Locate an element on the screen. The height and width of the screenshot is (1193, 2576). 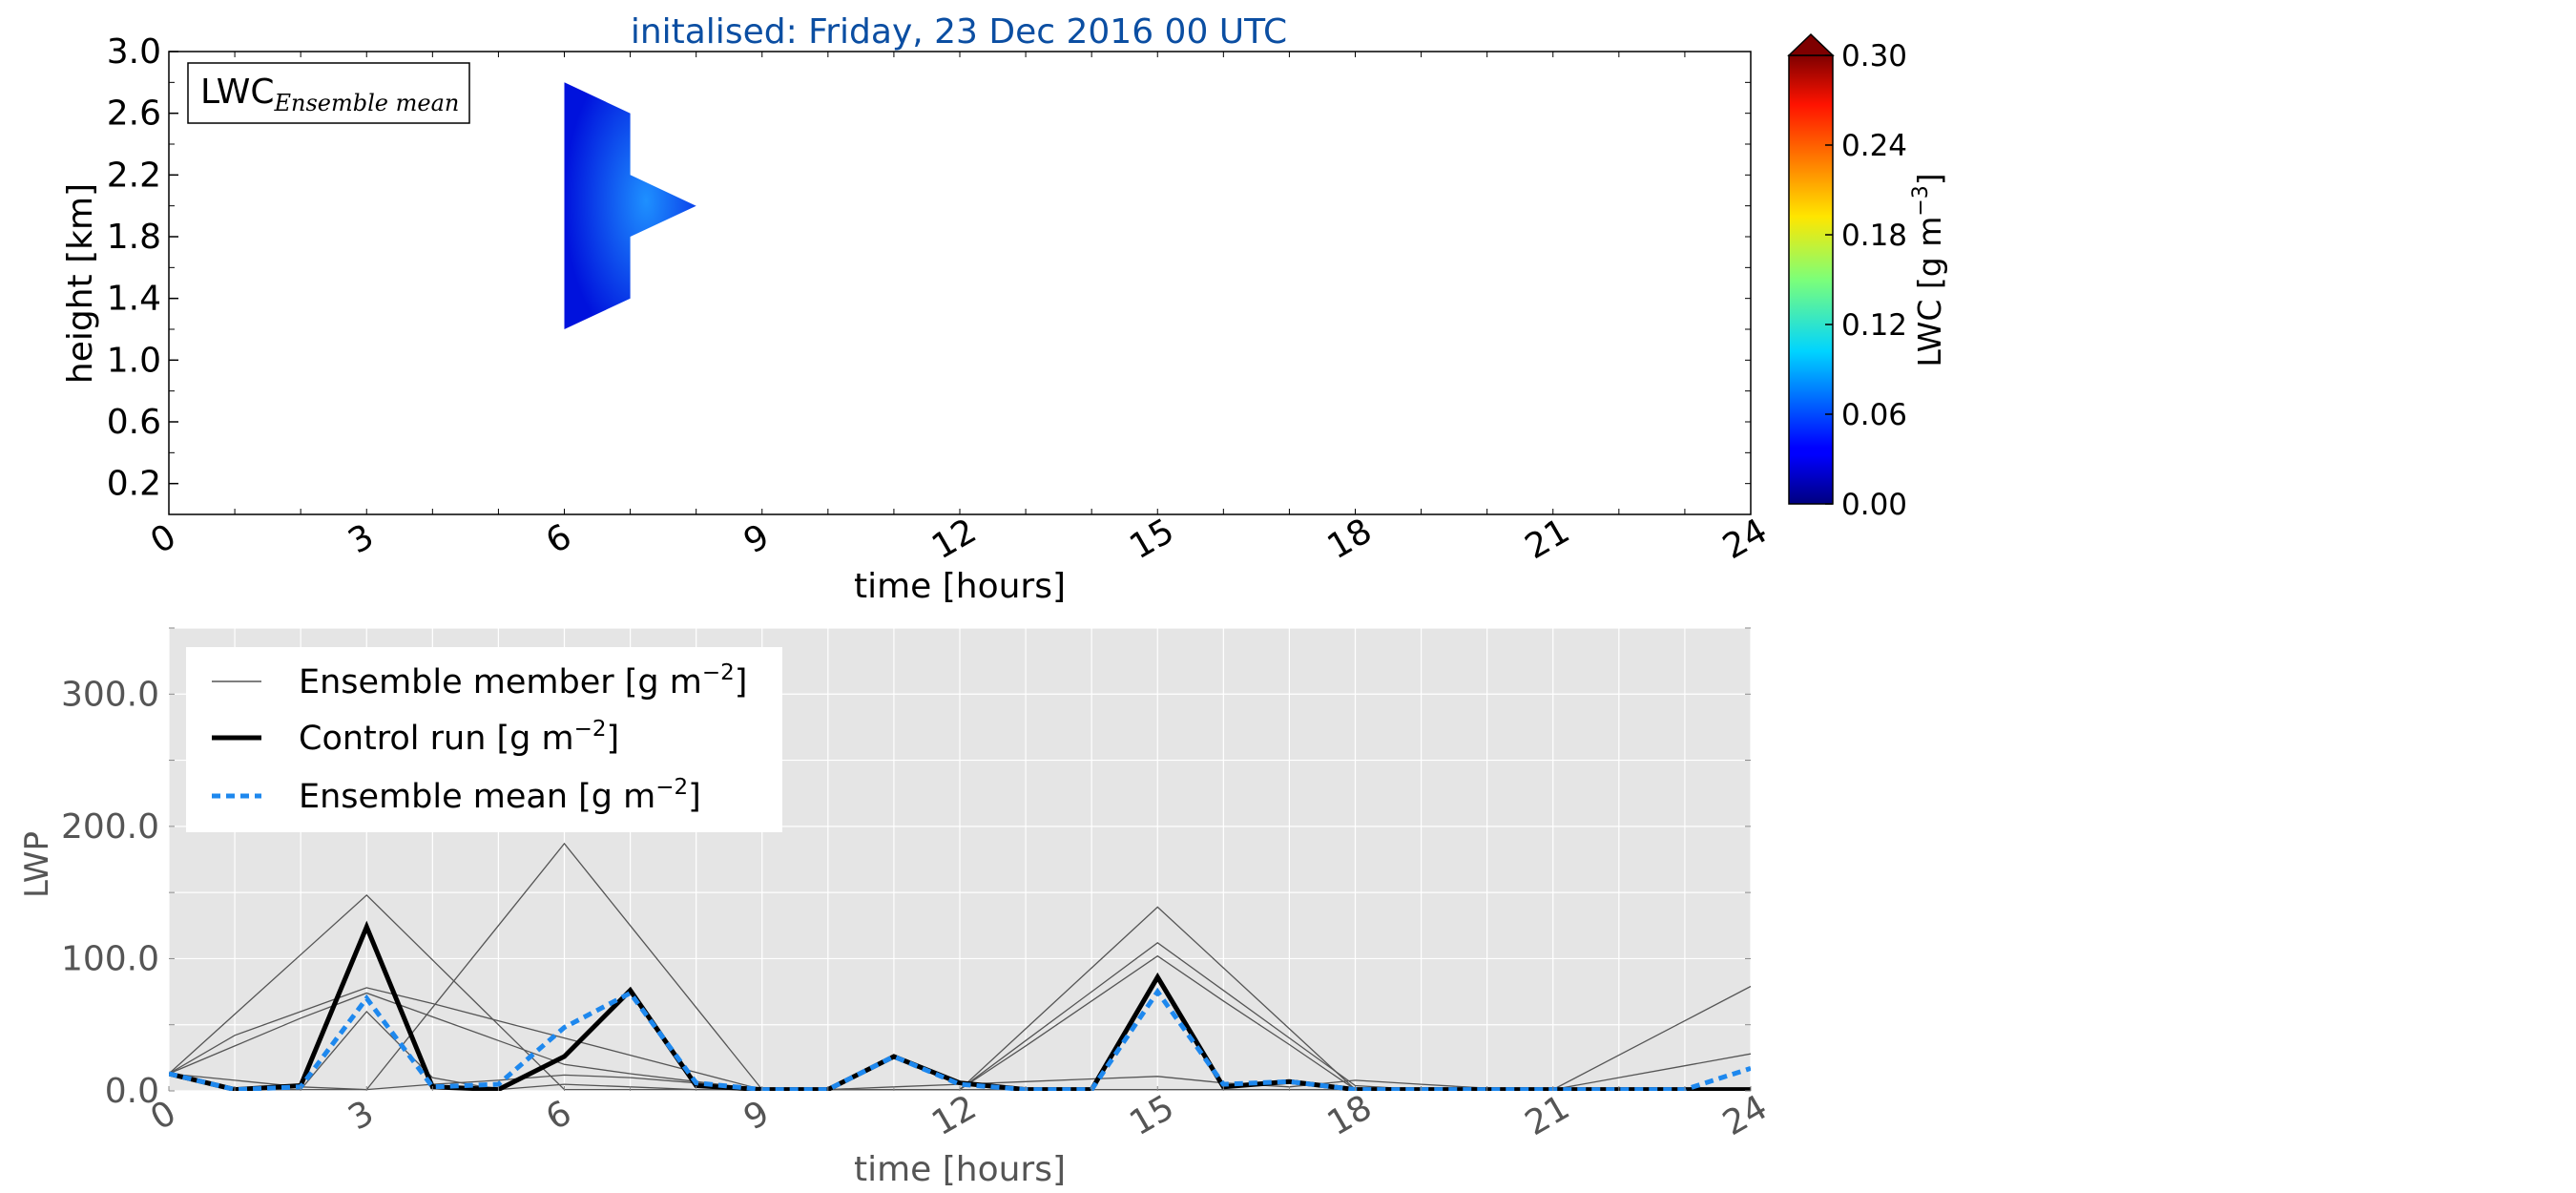
legend-member-text: Ensemble member [g m is located at coordinates (500, 682).